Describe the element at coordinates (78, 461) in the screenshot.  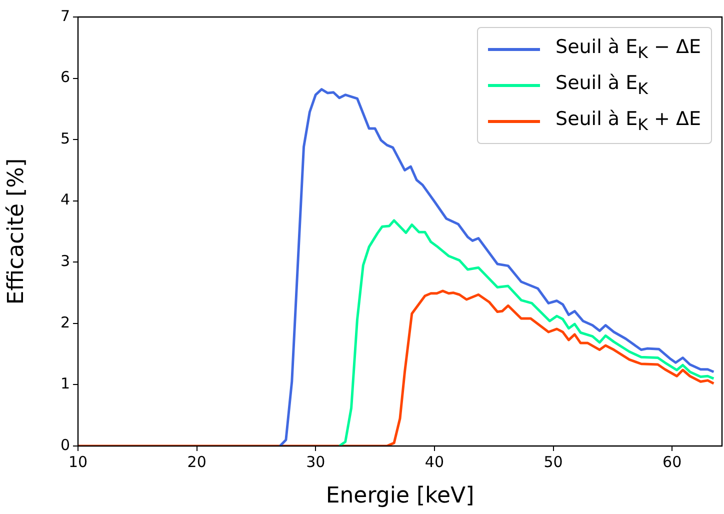
I see `x-tick-label: 10` at that location.